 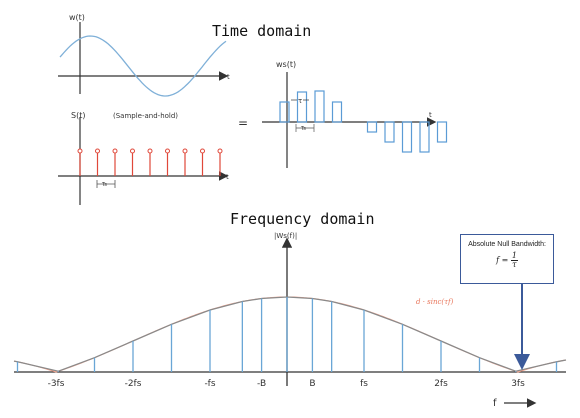 What do you see at coordinates (502, 260) in the screenshot?
I see `callout-formula-f: f =` at bounding box center [502, 260].